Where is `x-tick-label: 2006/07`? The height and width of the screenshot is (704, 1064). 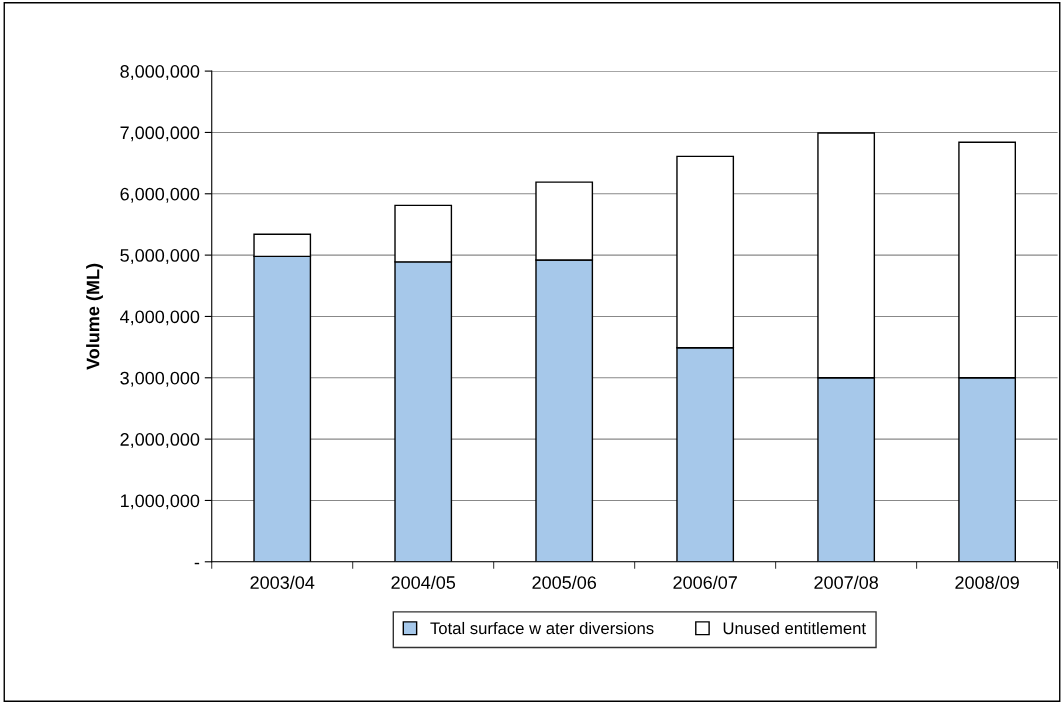 x-tick-label: 2006/07 is located at coordinates (705, 582).